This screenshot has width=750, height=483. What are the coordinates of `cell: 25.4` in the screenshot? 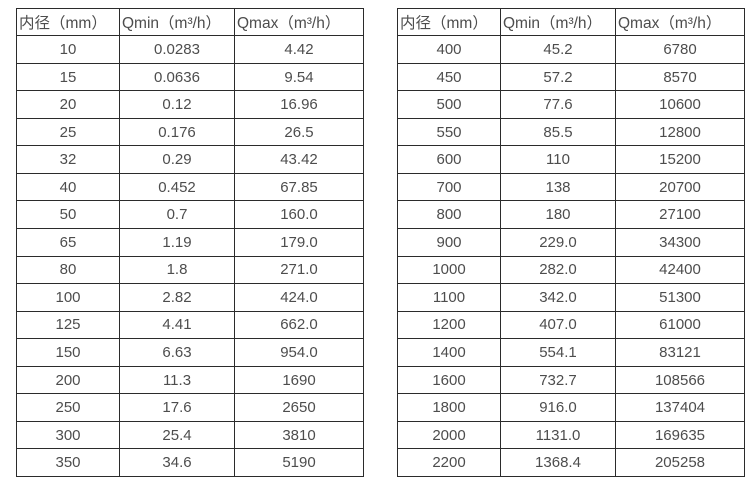 It's located at (177, 435).